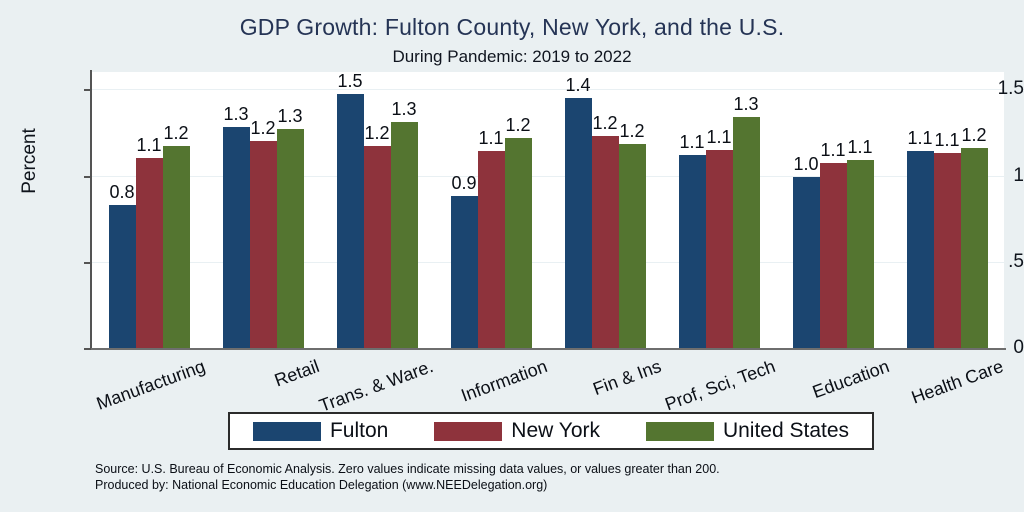  I want to click on bar-value-label: 0.9, so click(464, 183).